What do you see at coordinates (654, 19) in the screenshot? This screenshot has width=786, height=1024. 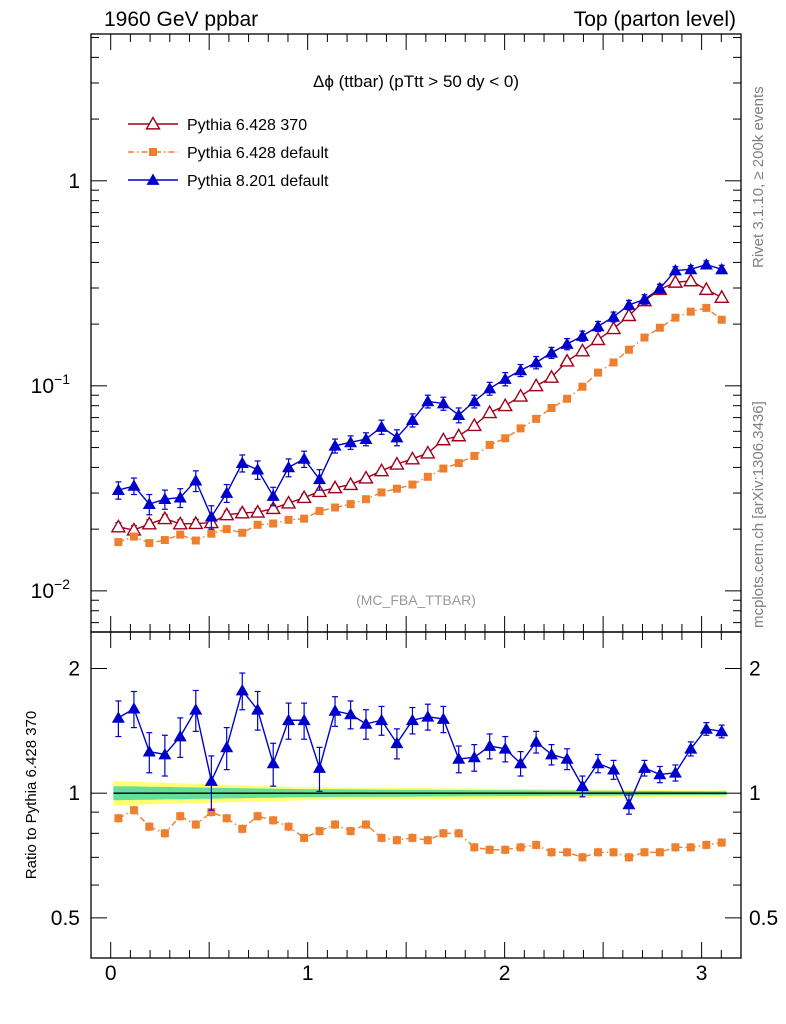 I see `header-level-label: Top (parton level)` at bounding box center [654, 19].